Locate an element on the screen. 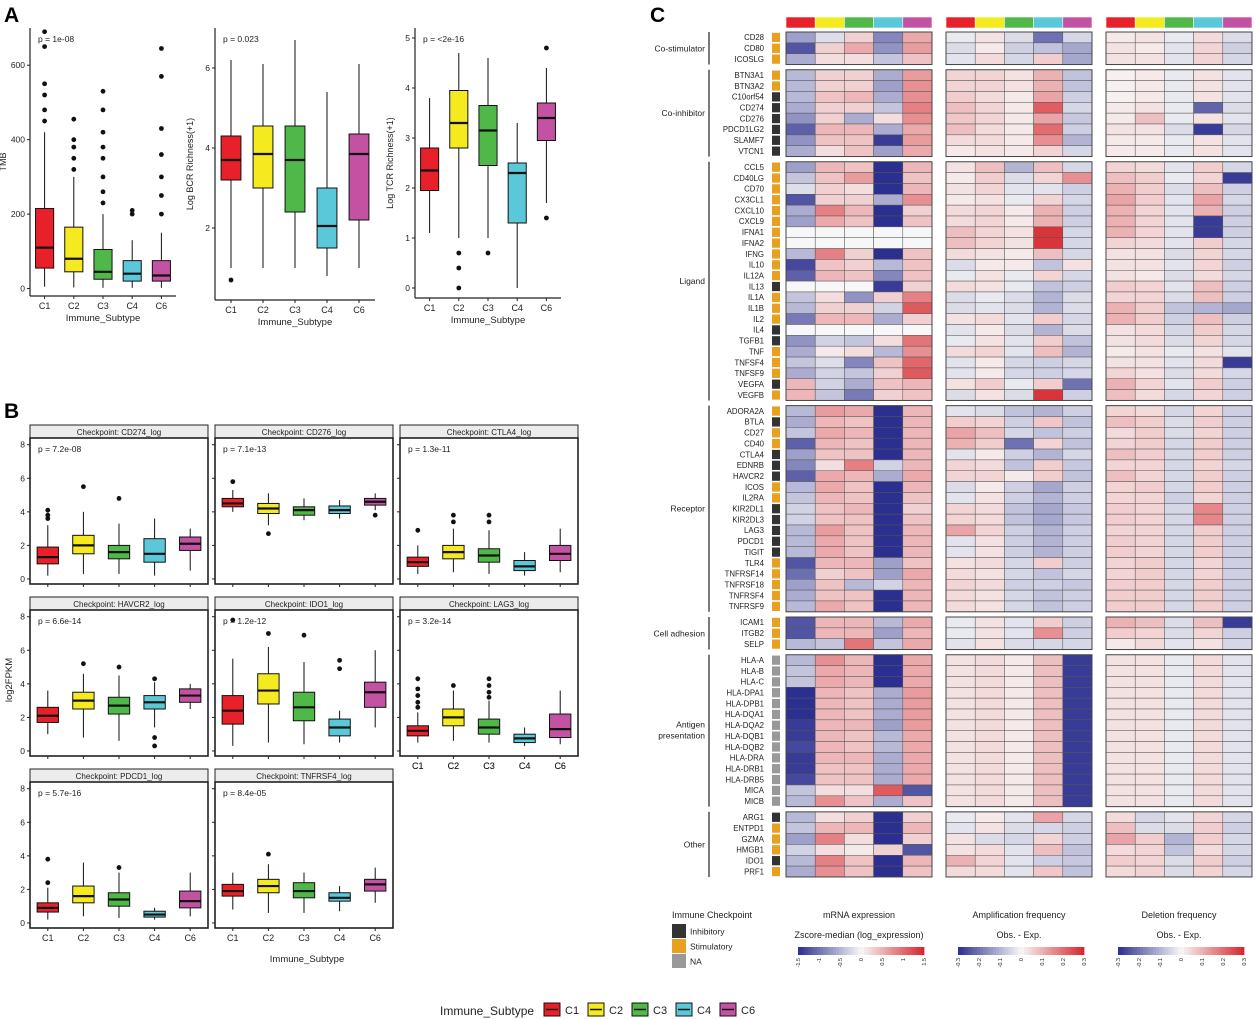  colorbar-tick: -0.1 is located at coordinates (1161, 962).